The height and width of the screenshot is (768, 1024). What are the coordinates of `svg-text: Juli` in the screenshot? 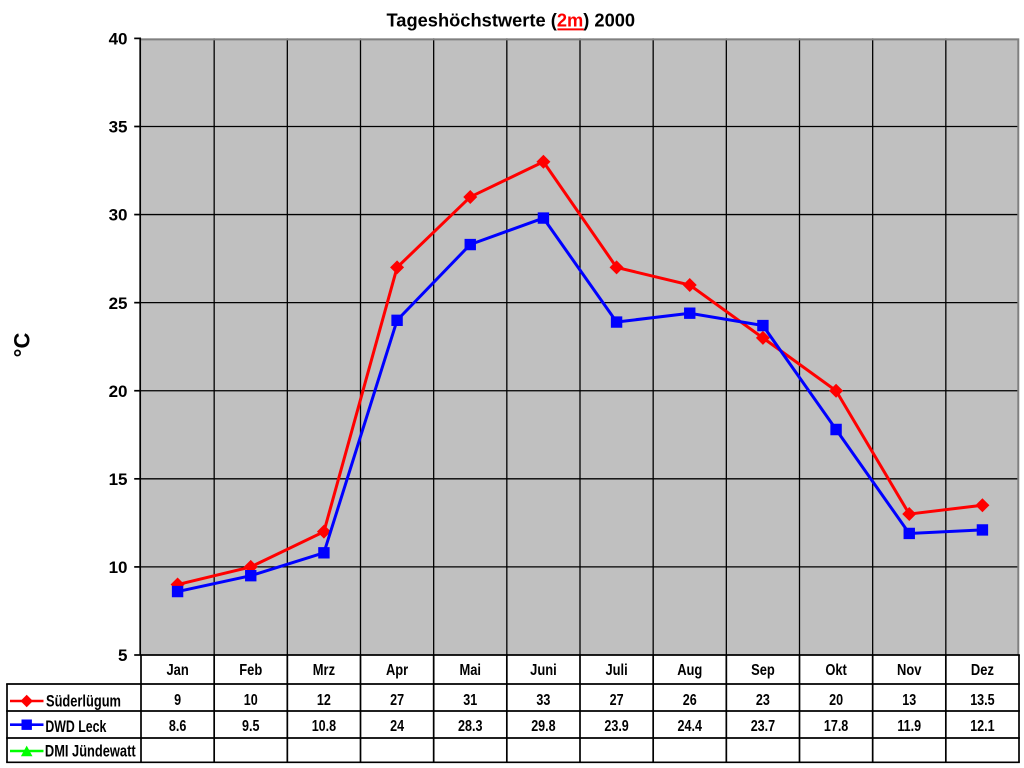 It's located at (616, 670).